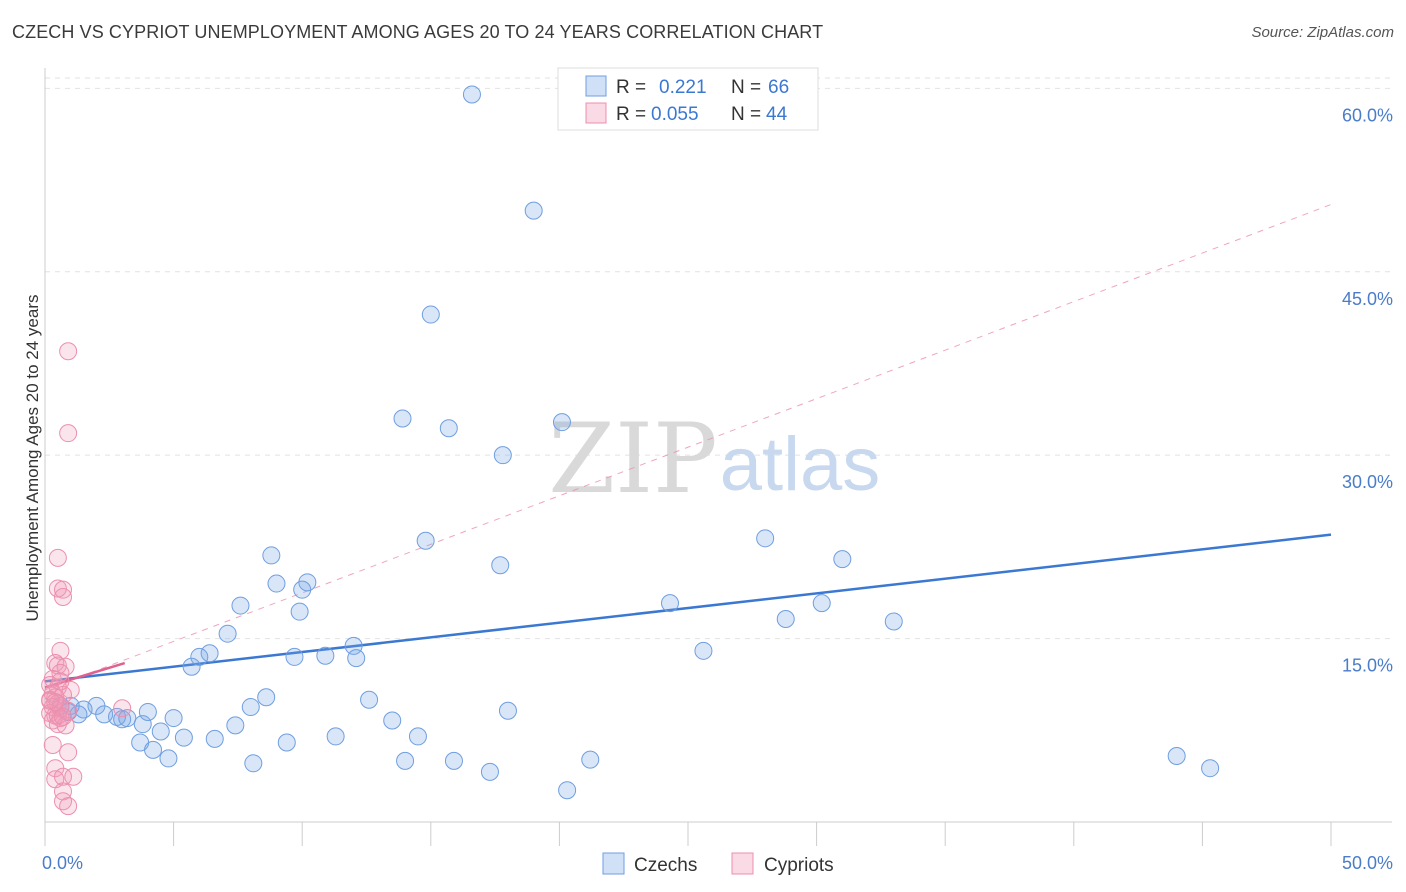 The image size is (1406, 892). Describe the element at coordinates (742, 863) in the screenshot. I see `legend-bottom-cypriot-swatch` at that location.